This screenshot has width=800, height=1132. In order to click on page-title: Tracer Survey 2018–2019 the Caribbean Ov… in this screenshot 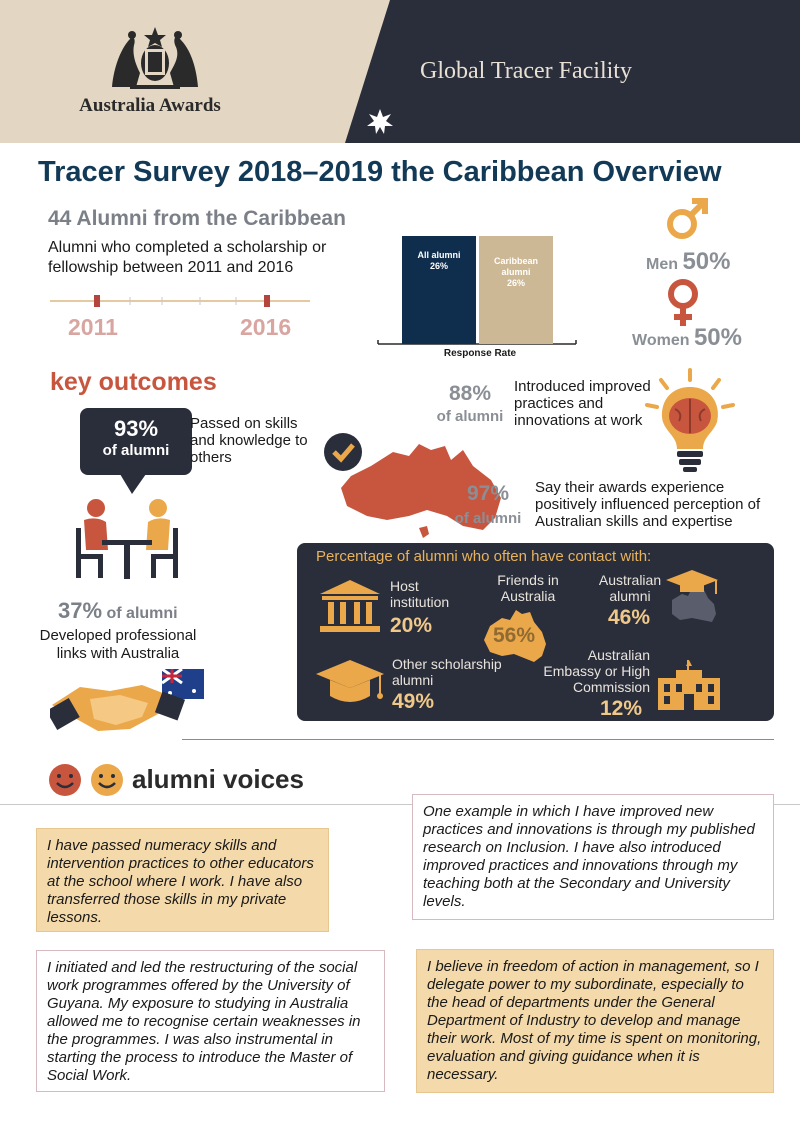, I will do `click(380, 172)`.